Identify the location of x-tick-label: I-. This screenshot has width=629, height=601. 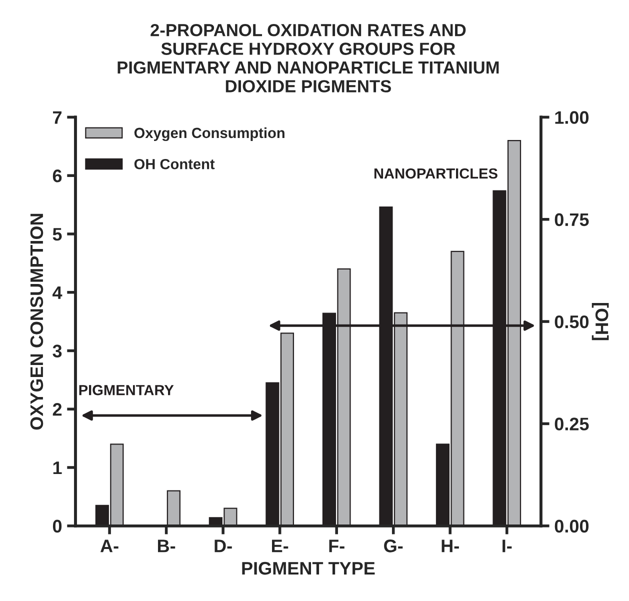
(507, 546).